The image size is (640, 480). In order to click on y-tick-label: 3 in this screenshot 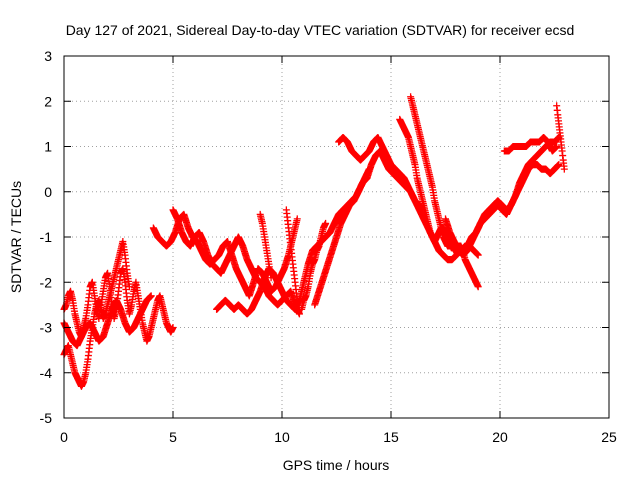, I will do `click(48, 56)`.